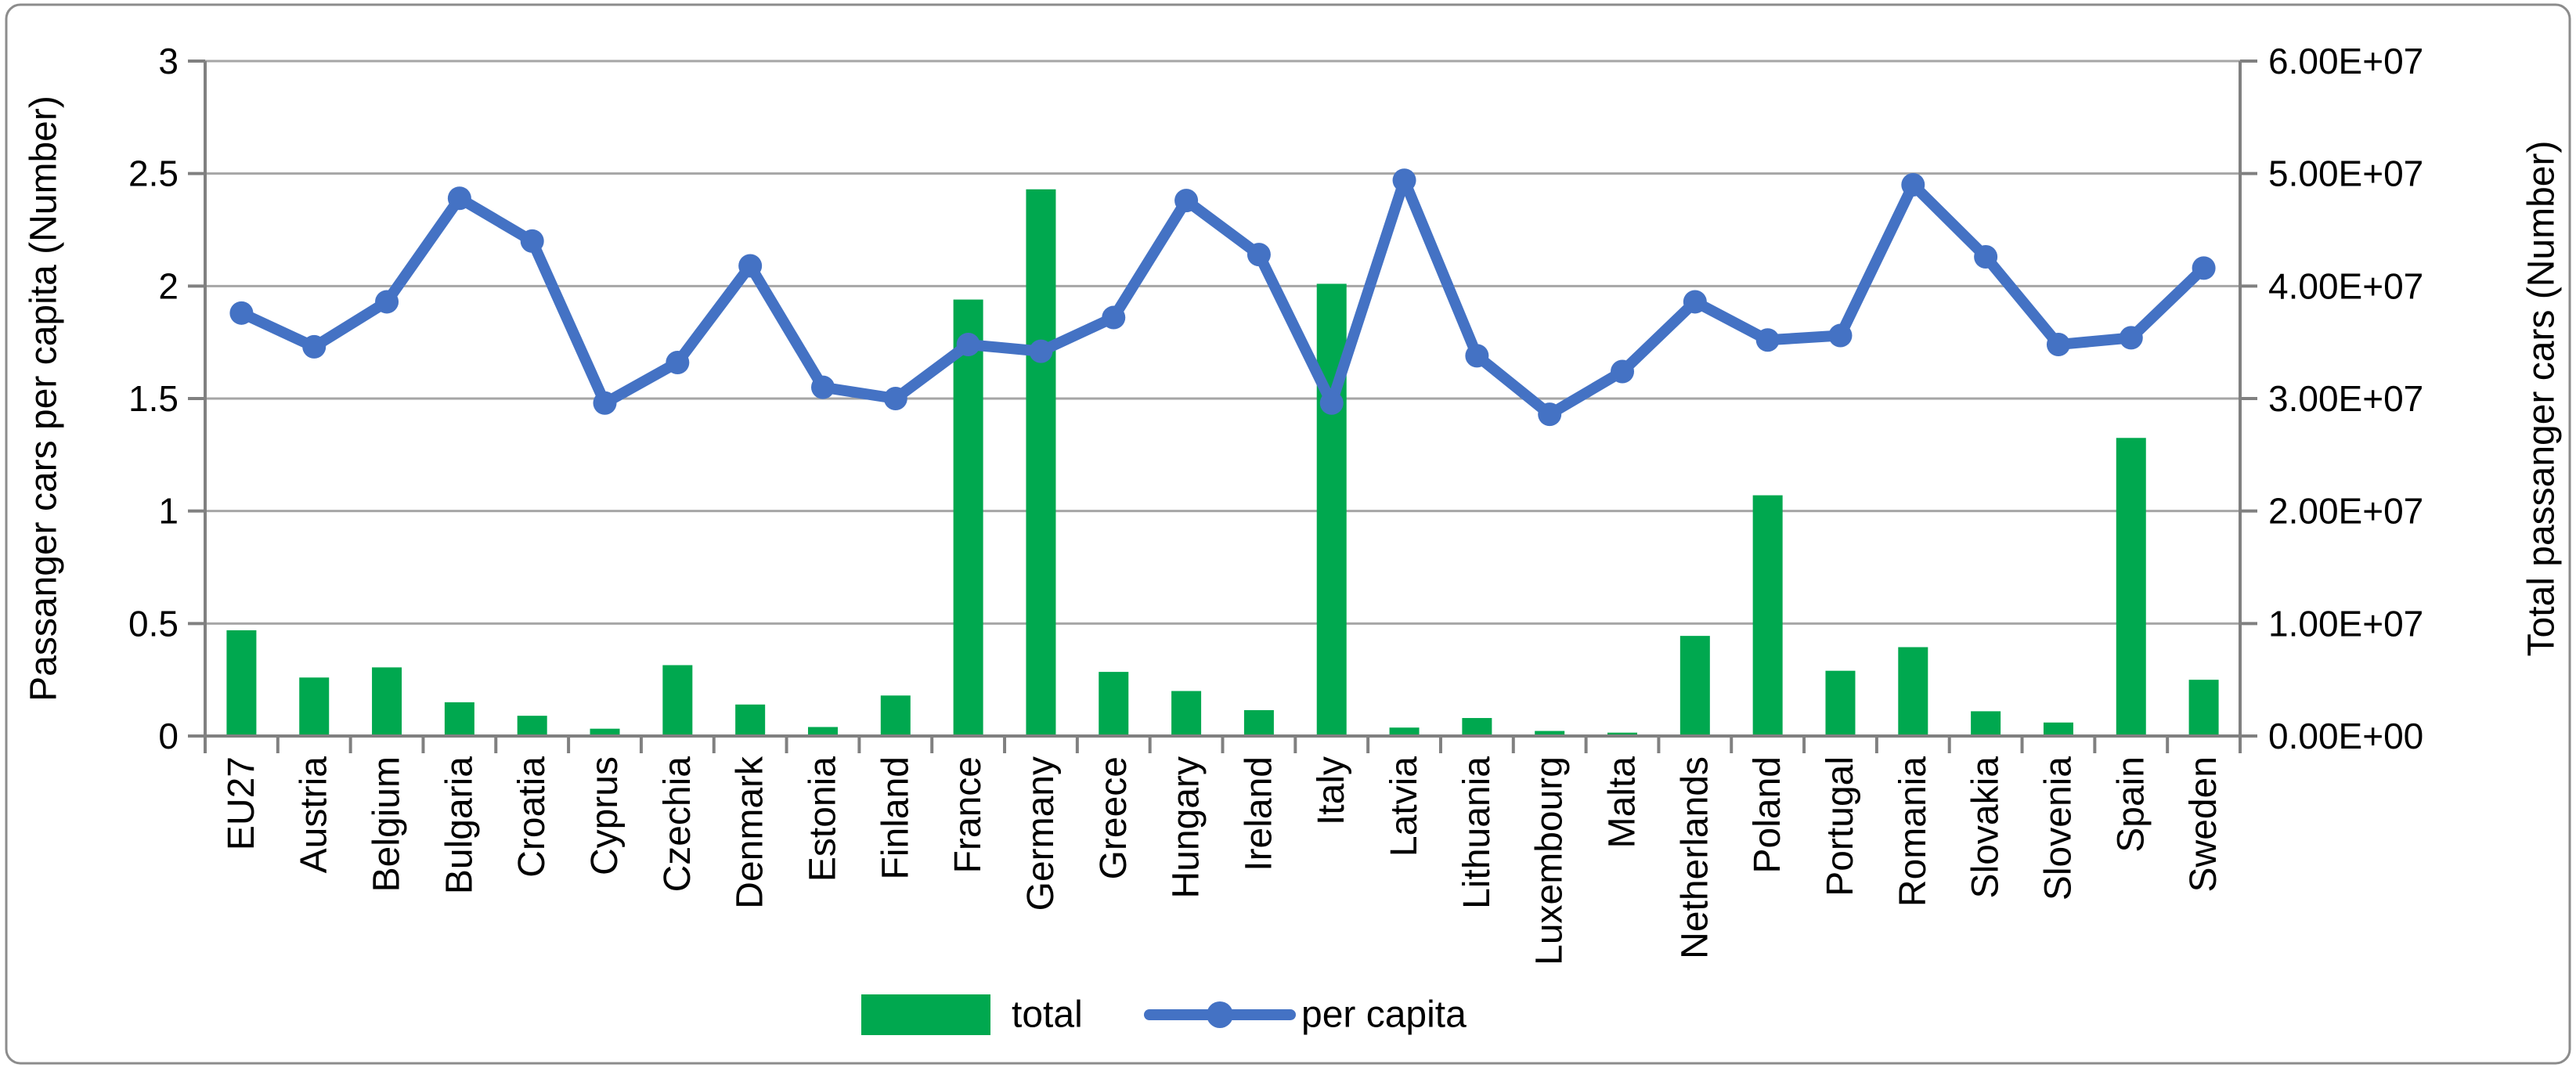  What do you see at coordinates (2204, 268) in the screenshot?
I see `line-point-sweden` at bounding box center [2204, 268].